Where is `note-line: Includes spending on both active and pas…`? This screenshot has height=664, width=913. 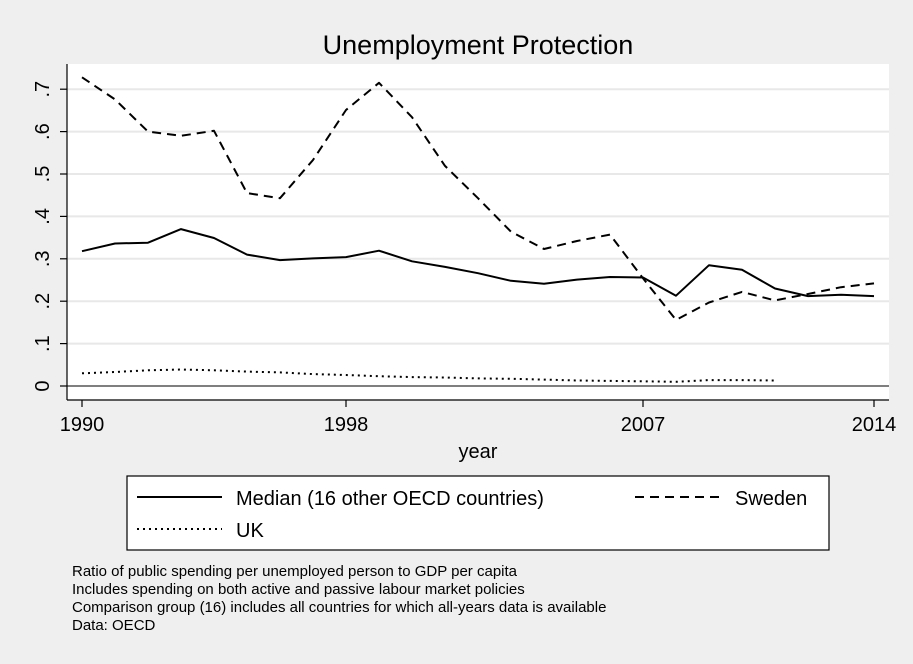 note-line: Includes spending on both active and pas… is located at coordinates (298, 589).